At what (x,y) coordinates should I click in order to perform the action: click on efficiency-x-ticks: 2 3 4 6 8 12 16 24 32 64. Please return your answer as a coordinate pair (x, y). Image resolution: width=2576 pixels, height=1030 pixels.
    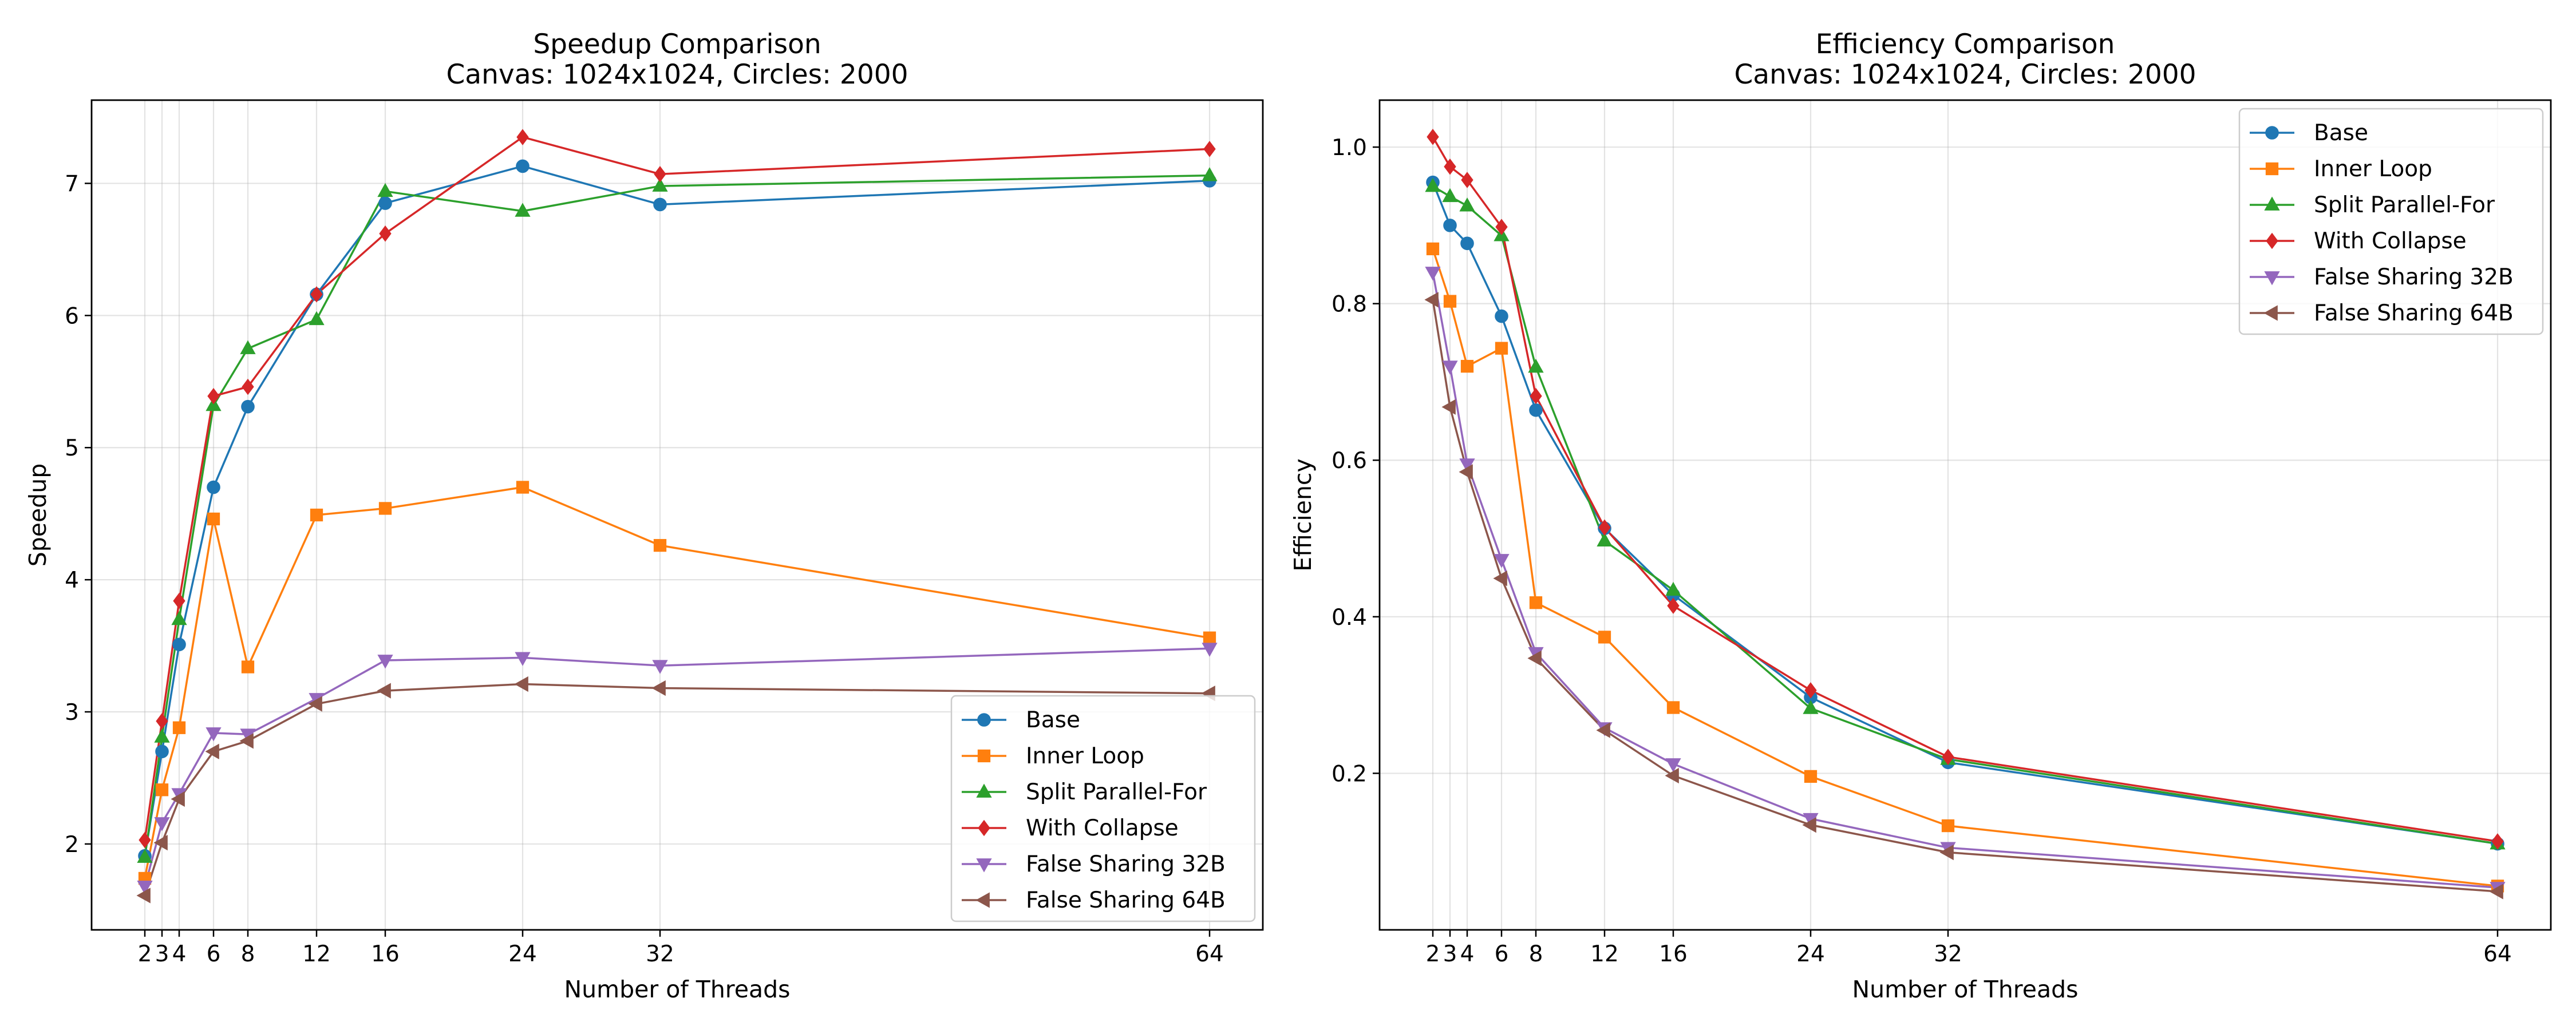
    Looking at the image, I should click on (1969, 948).